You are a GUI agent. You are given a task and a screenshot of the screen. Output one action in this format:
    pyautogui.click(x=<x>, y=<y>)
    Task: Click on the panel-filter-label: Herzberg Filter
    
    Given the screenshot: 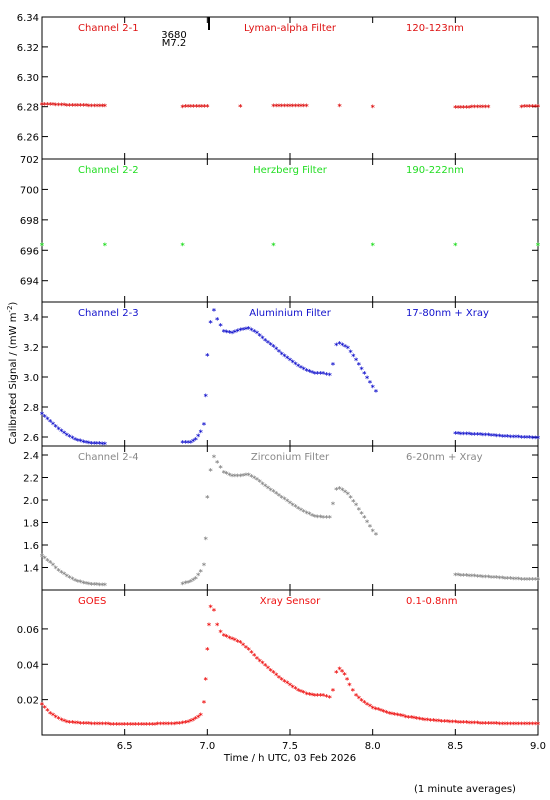 What is the action you would take?
    pyautogui.click(x=290, y=170)
    